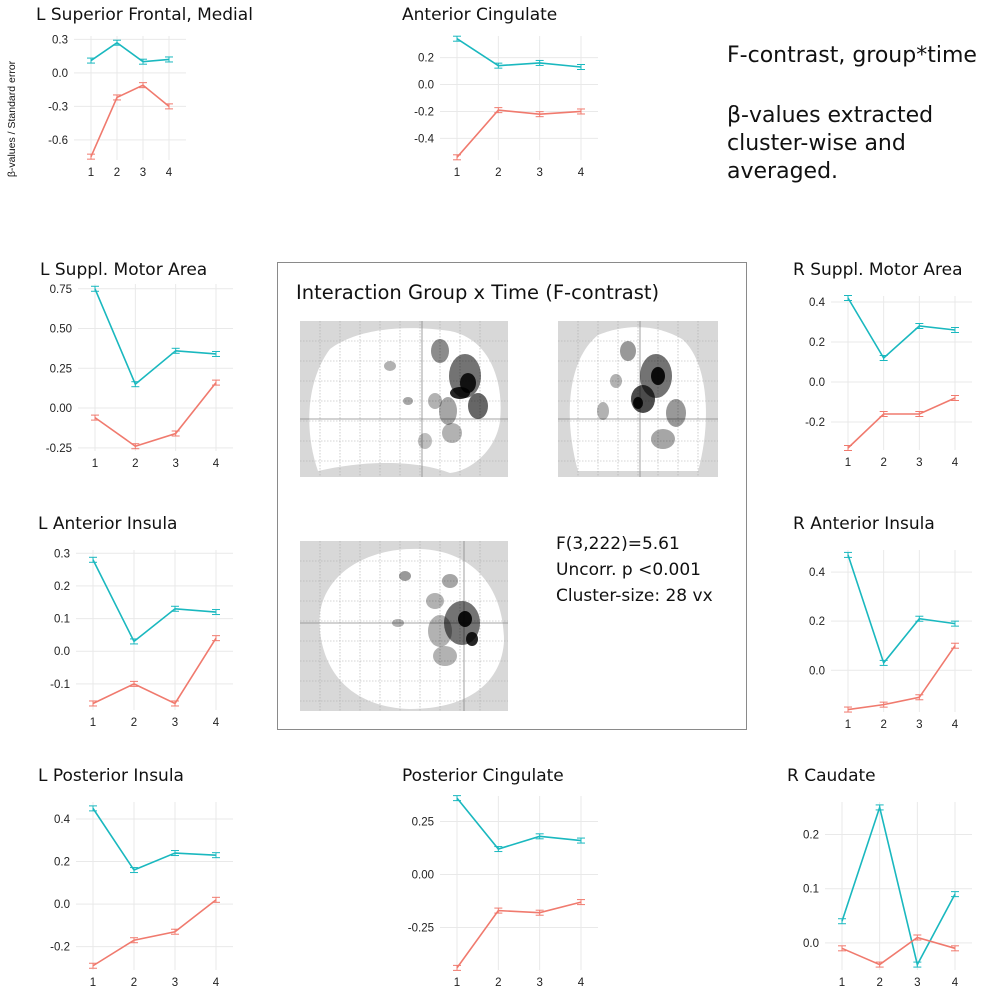 This screenshot has width=993, height=992. What do you see at coordinates (628, 570) in the screenshot?
I see `p-threshold: Uncorr. p <0.001` at bounding box center [628, 570].